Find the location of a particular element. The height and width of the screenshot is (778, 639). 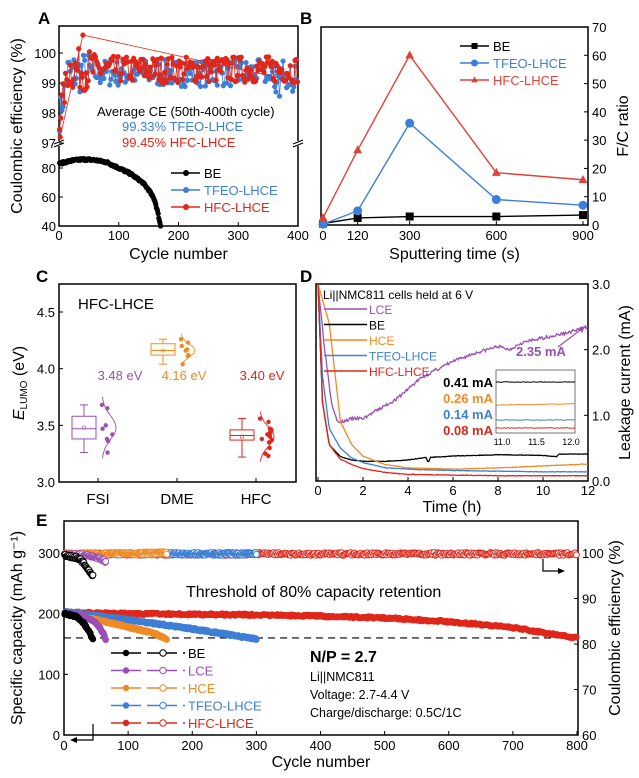

y-tick-label: 0 is located at coordinates (595, 225).